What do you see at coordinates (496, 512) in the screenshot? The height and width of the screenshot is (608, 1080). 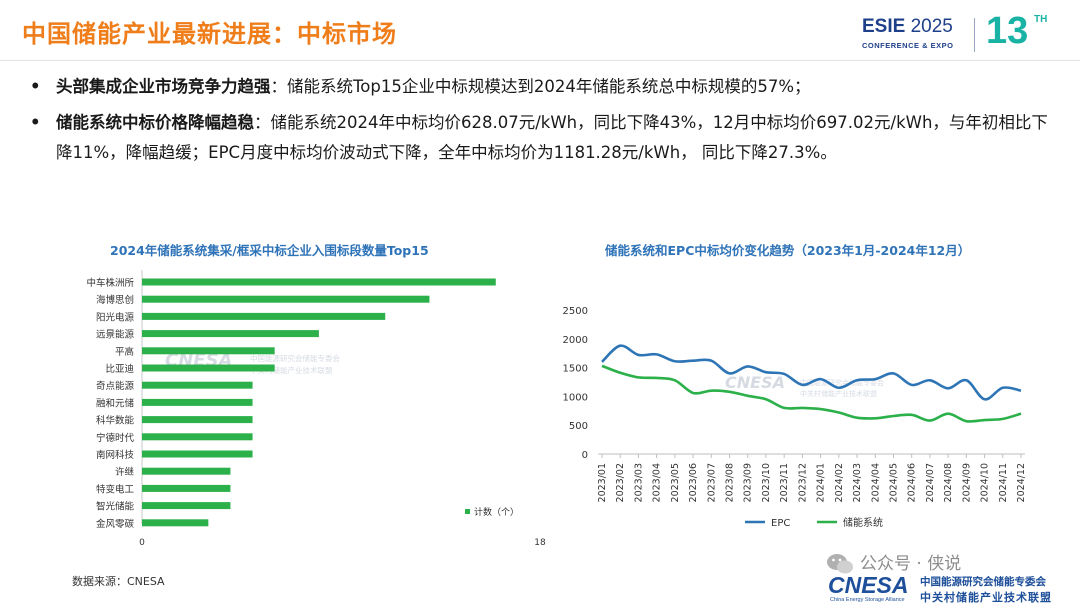 I see `bar-legend-label: 计数（个）` at bounding box center [496, 512].